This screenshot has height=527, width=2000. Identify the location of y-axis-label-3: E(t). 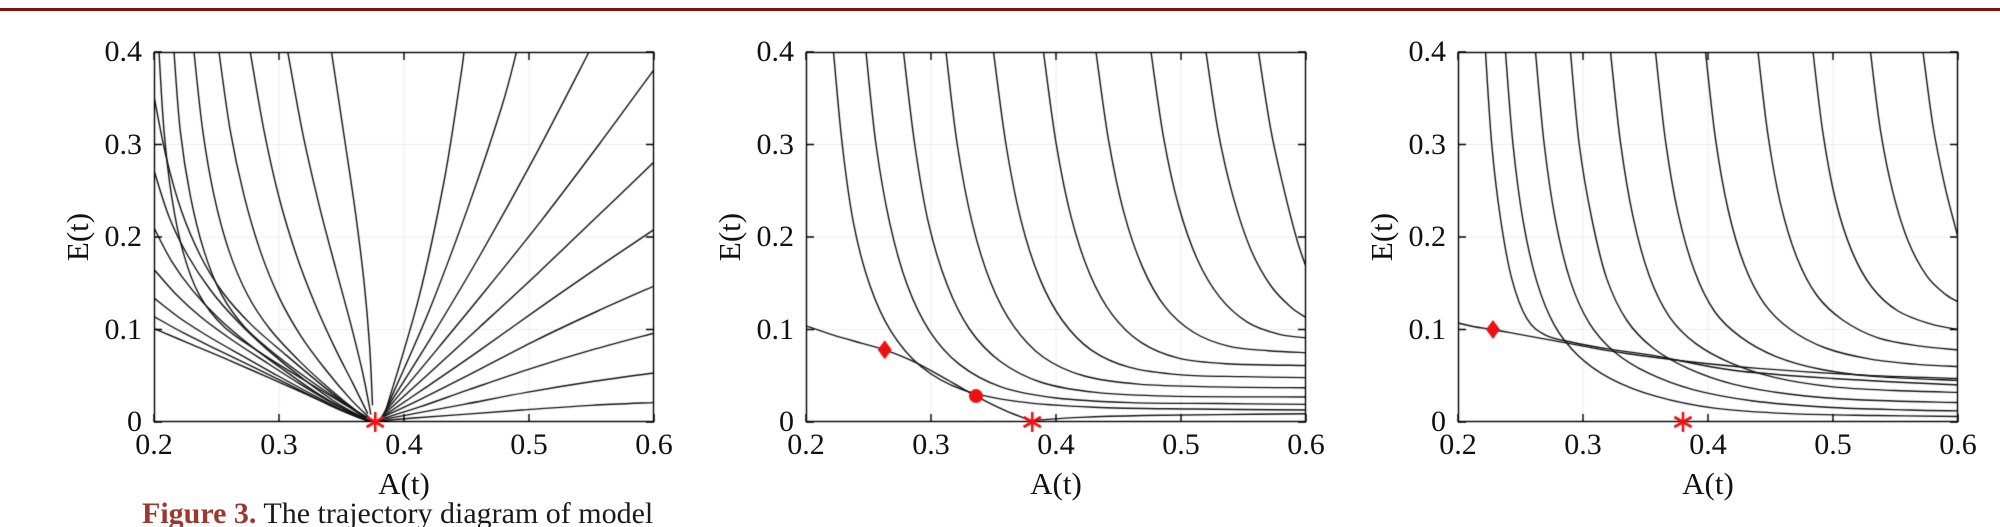
(1381, 237).